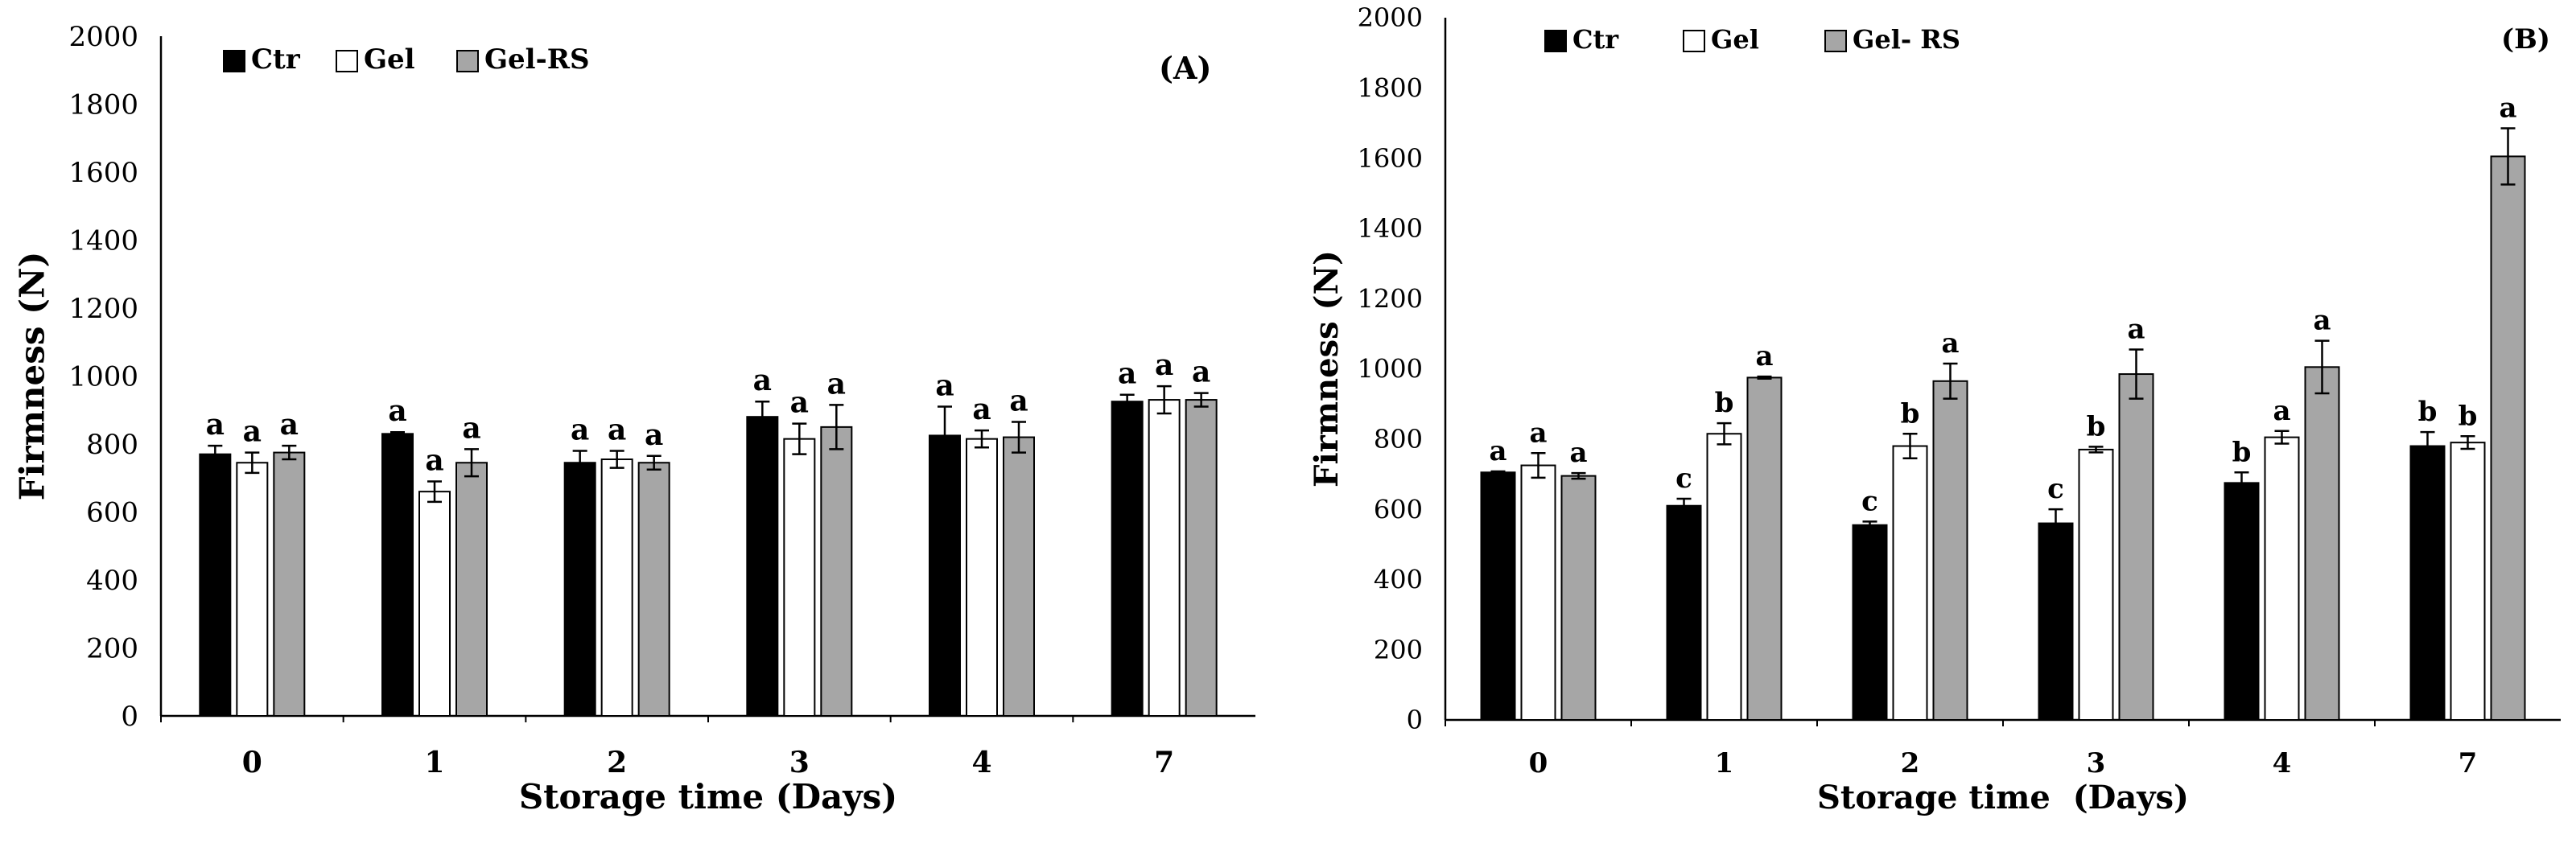 This screenshot has width=2576, height=843. Describe the element at coordinates (1735, 39) in the screenshot. I see `legend-label: Gel` at that location.